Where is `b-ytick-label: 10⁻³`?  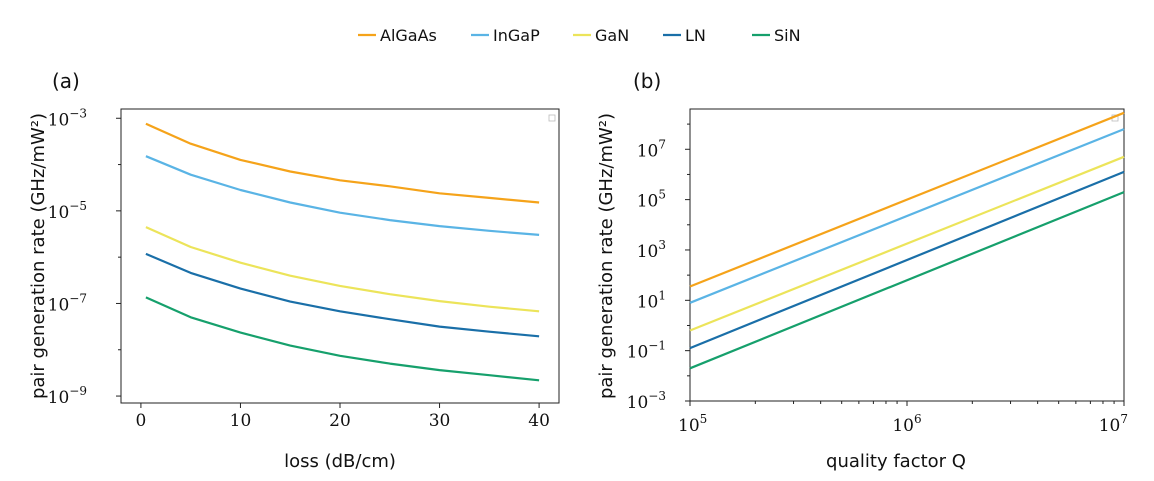 b-ytick-label: 10⁻³ is located at coordinates (646, 401).